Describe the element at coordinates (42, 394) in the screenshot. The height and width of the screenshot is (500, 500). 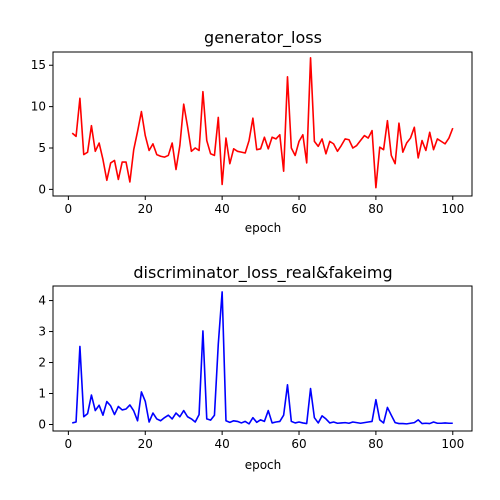
I see `y-tick-label: 1` at that location.